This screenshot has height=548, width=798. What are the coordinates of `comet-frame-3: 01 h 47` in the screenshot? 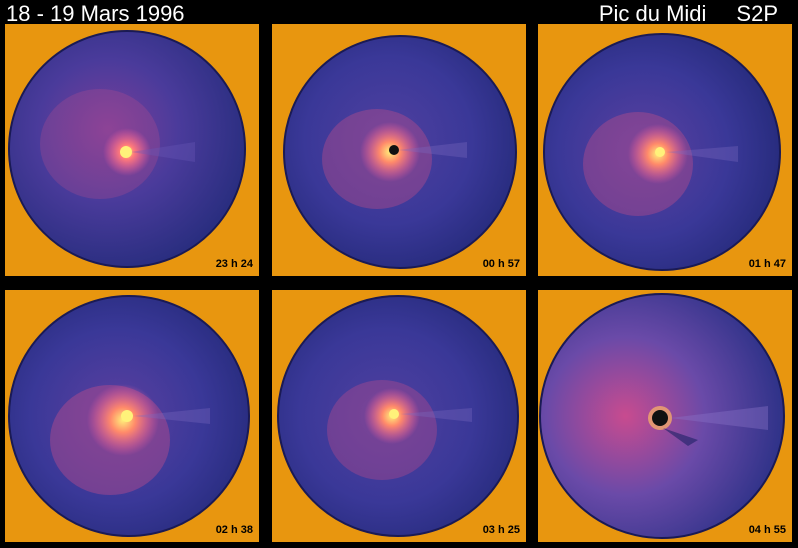 It's located at (665, 150).